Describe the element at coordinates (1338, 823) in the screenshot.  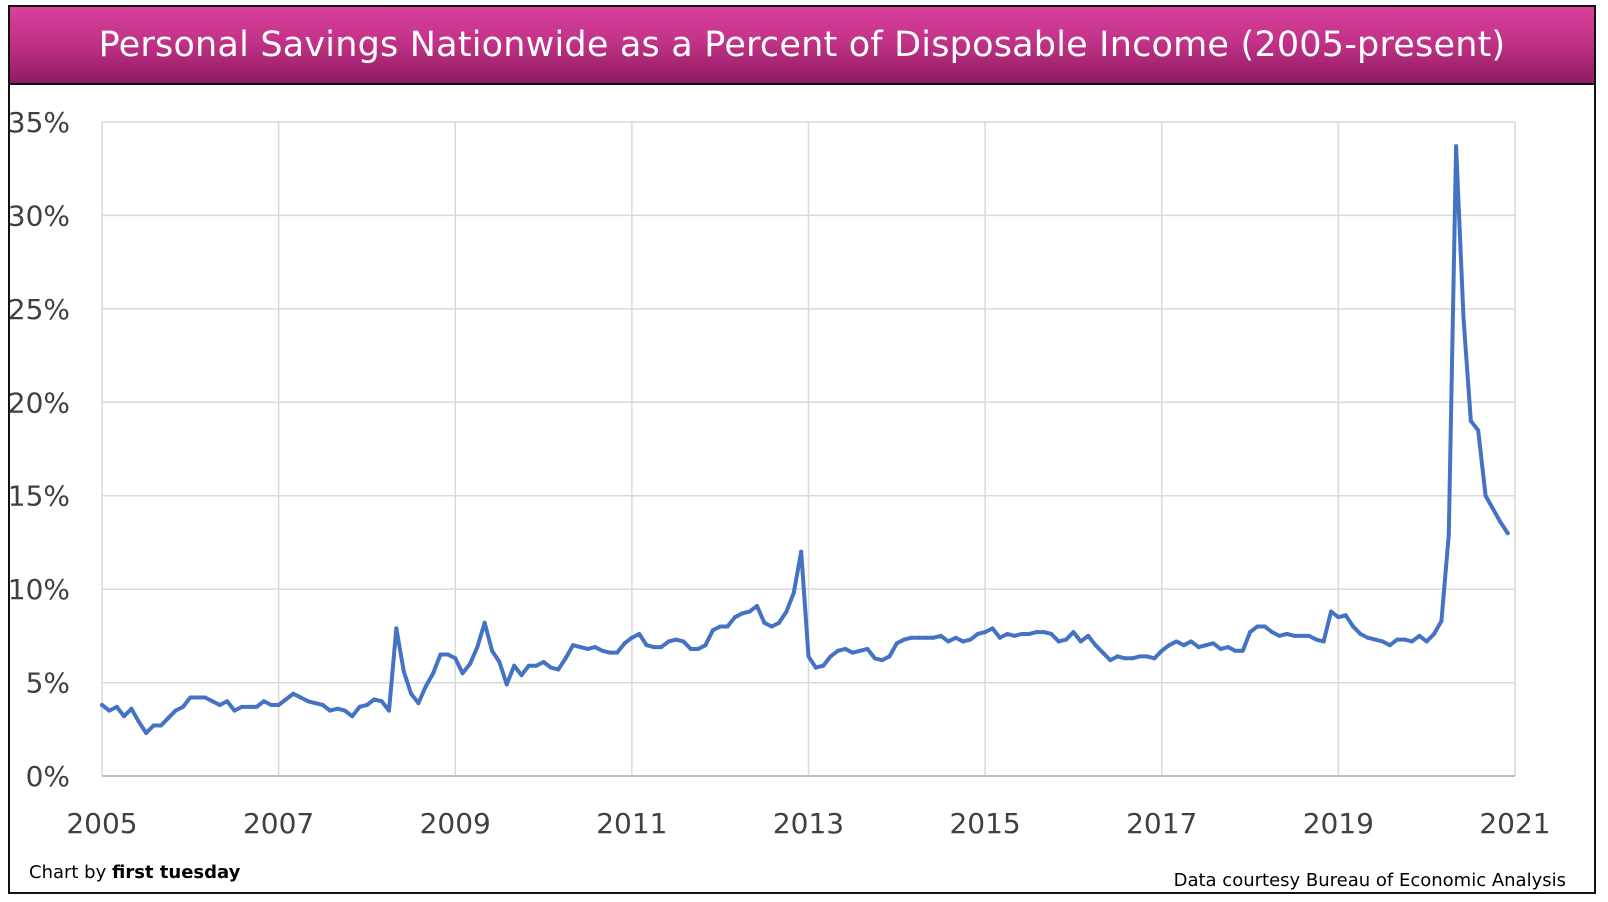
I see `x-tick-label: 2019` at that location.